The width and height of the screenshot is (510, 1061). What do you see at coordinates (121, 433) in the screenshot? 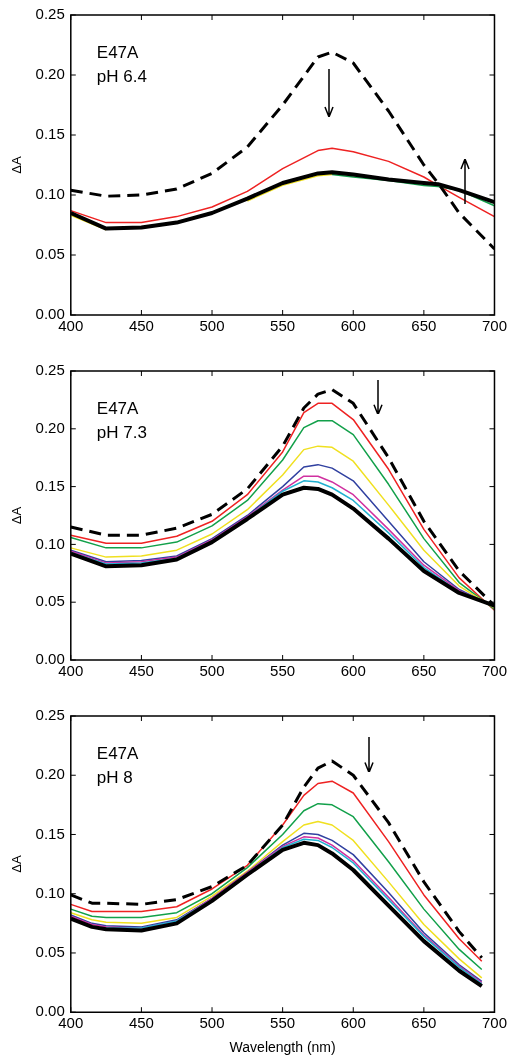
I see `annotation: pH 7.3` at bounding box center [121, 433].